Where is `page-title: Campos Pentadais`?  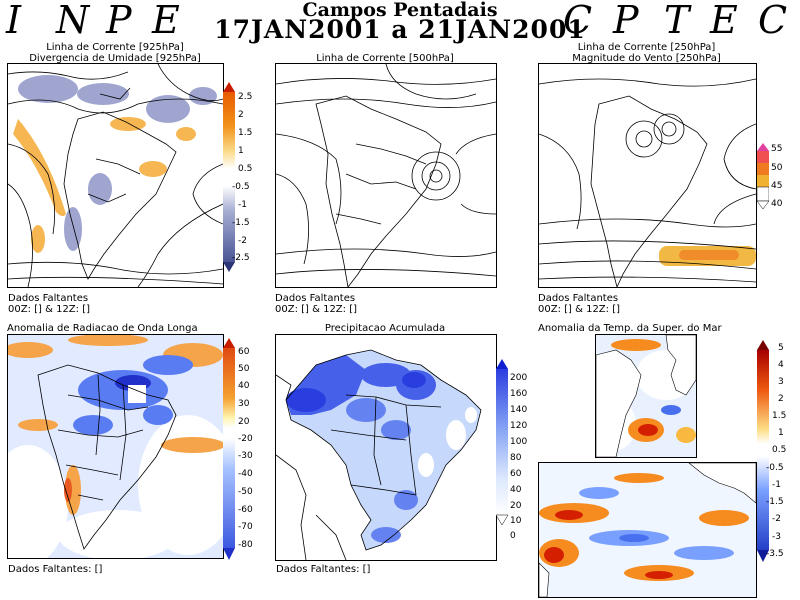 page-title: Campos Pentadais is located at coordinates (400, 10).